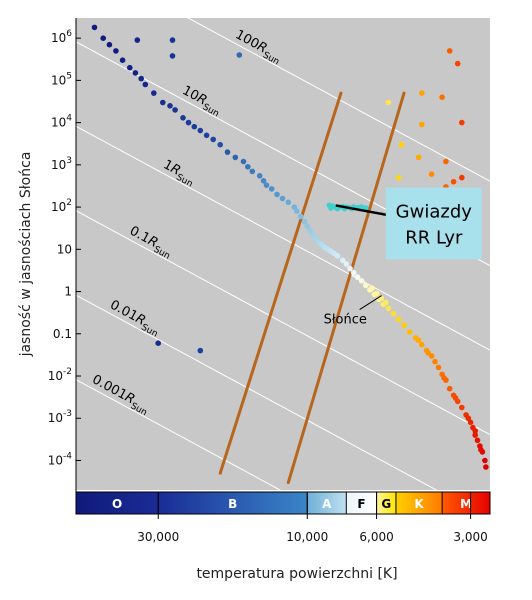  What do you see at coordinates (61, 206) in the screenshot?
I see `y-tick-label: 10²` at bounding box center [61, 206].